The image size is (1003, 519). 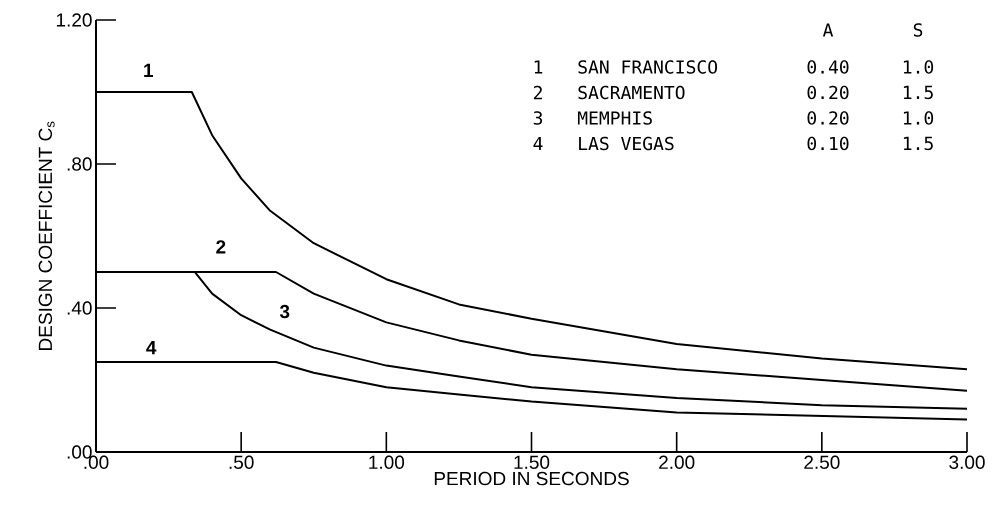 What do you see at coordinates (822, 462) in the screenshot?
I see `x-tick-label: 2.50` at bounding box center [822, 462].